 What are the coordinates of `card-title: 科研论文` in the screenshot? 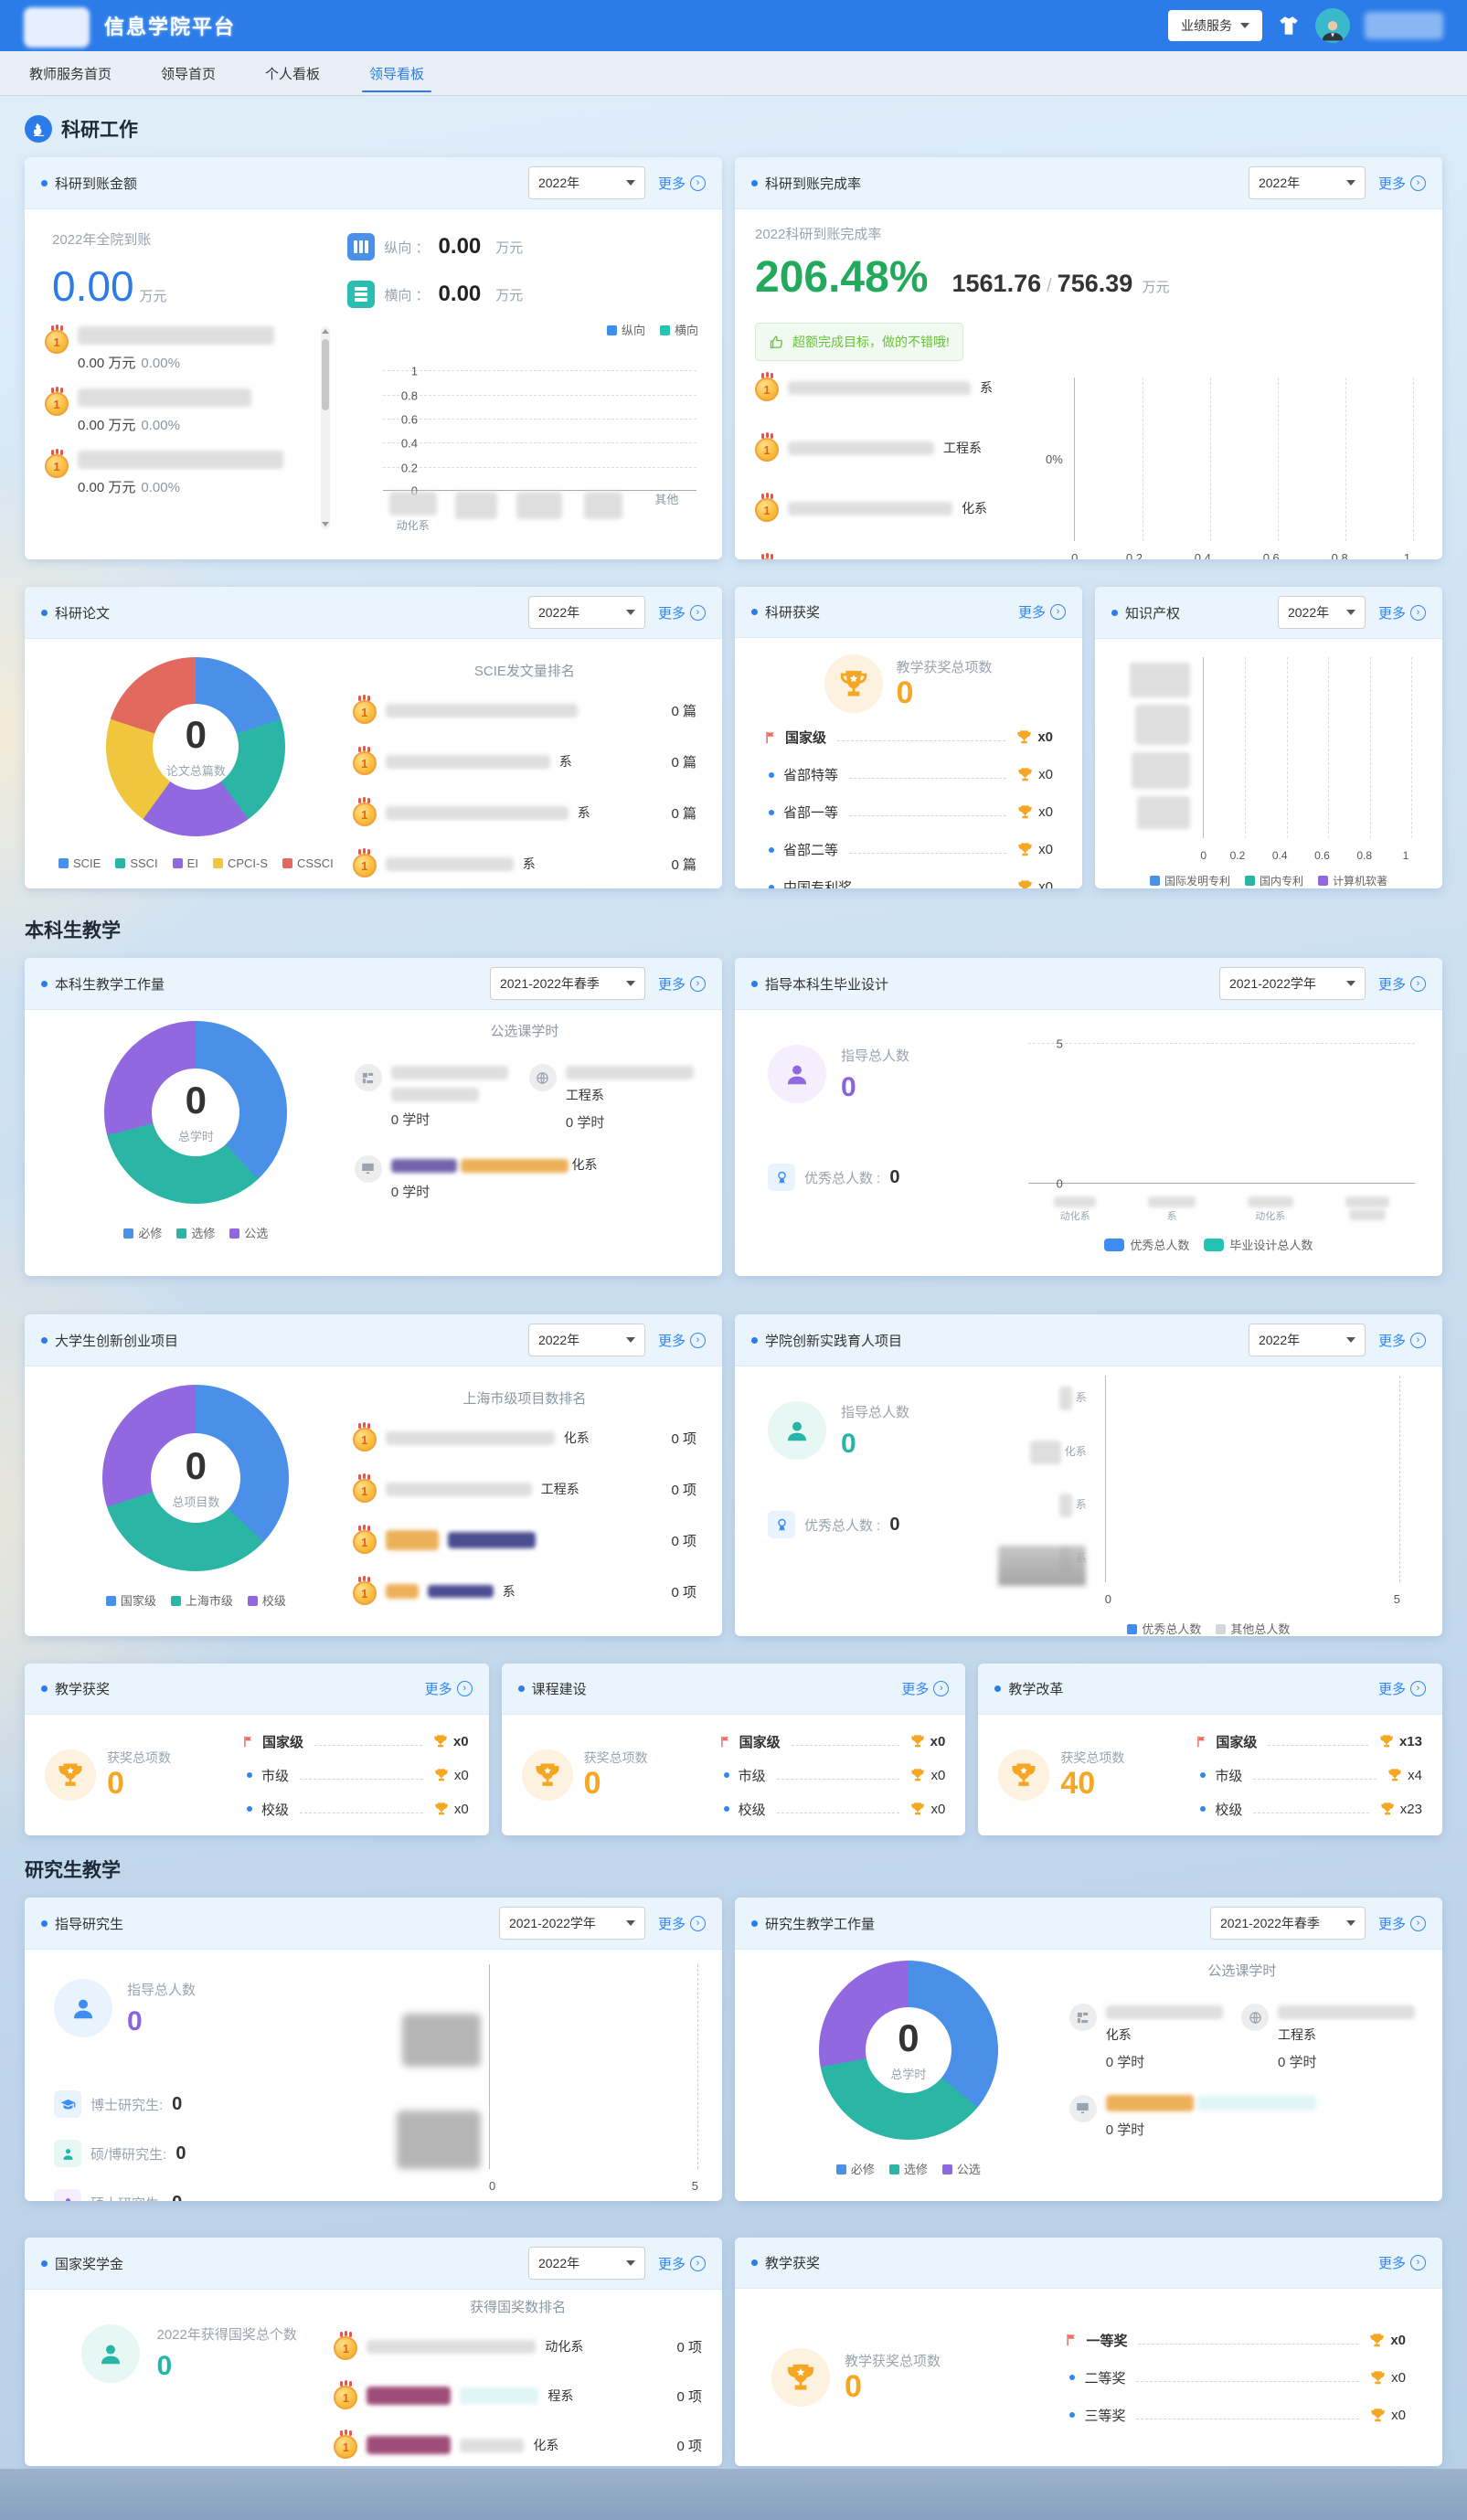 It's located at (83, 613).